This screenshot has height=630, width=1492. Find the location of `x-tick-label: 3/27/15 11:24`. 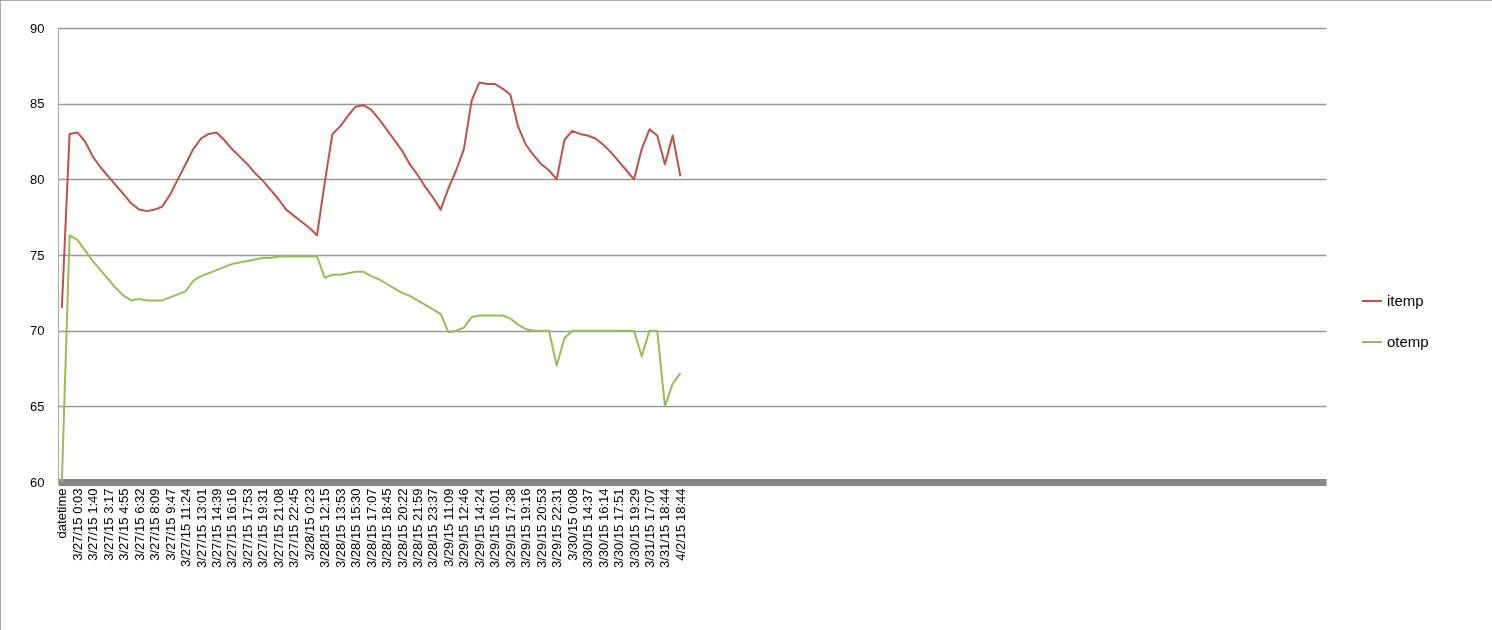

x-tick-label: 3/27/15 11:24 is located at coordinates (186, 528).